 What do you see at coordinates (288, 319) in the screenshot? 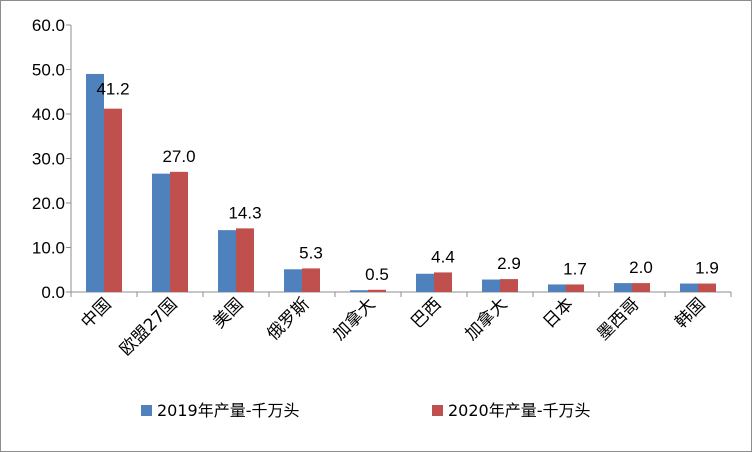
I see `category-label: 俄罗斯` at bounding box center [288, 319].